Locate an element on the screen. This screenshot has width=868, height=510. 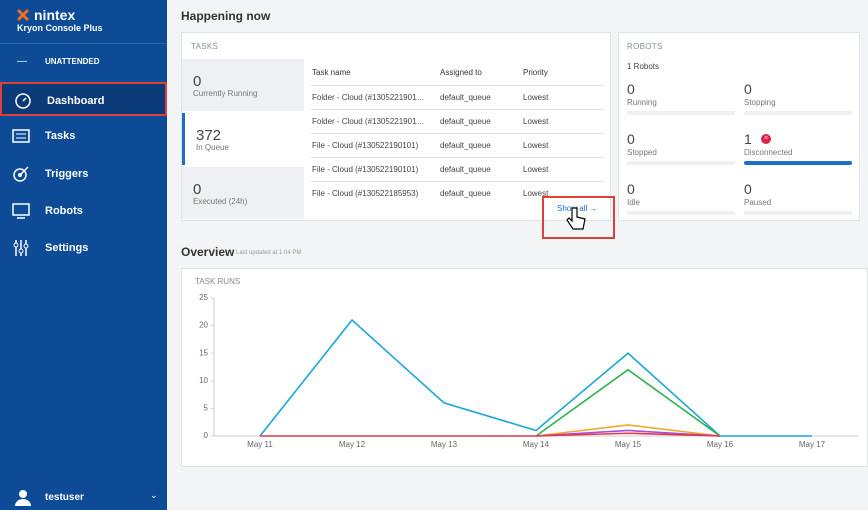
y-tick-label: 20 is located at coordinates (203, 325).